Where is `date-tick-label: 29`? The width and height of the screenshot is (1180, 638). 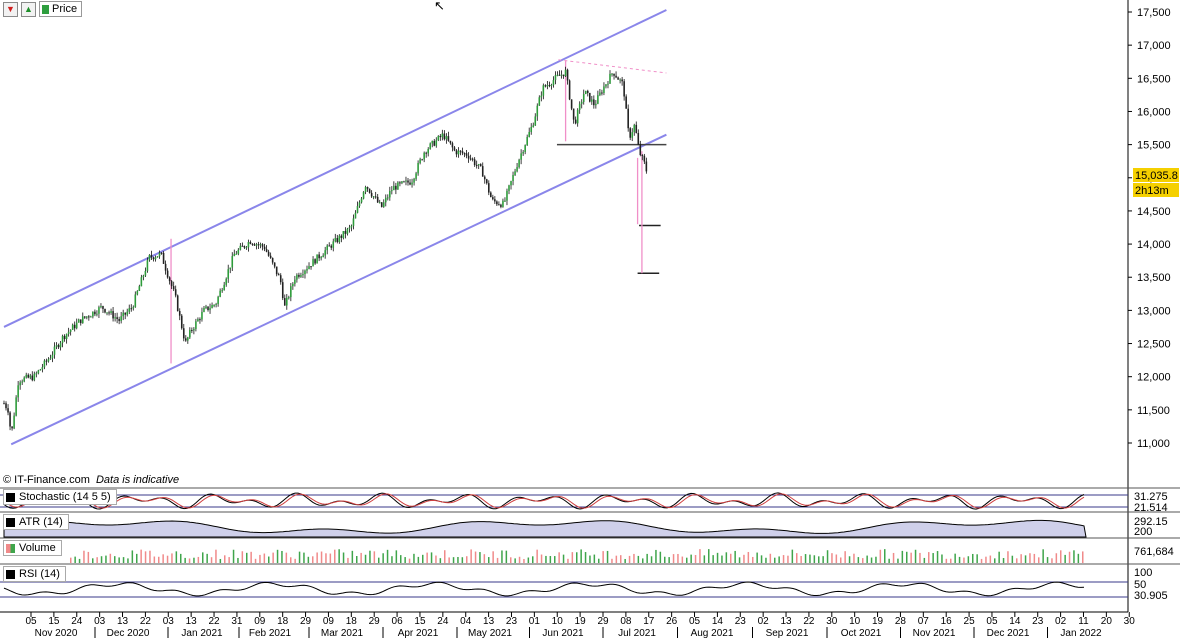 date-tick-label: 29 is located at coordinates (603, 621).